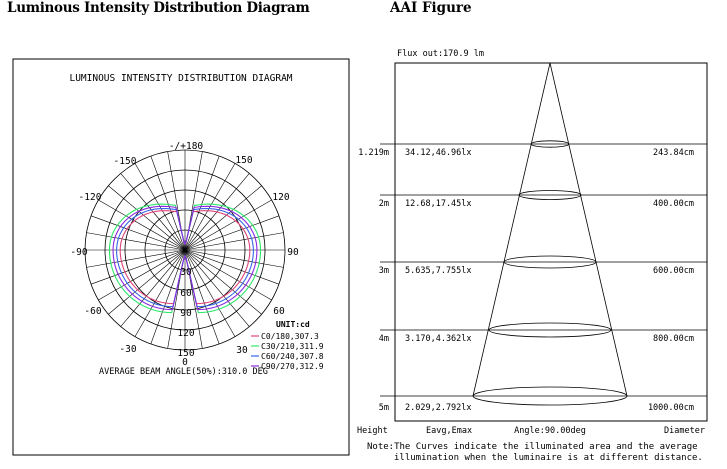 This screenshot has width=727, height=469. What do you see at coordinates (292, 346) in the screenshot?
I see `legend-label-c30: C30/210,311.9` at bounding box center [292, 346].